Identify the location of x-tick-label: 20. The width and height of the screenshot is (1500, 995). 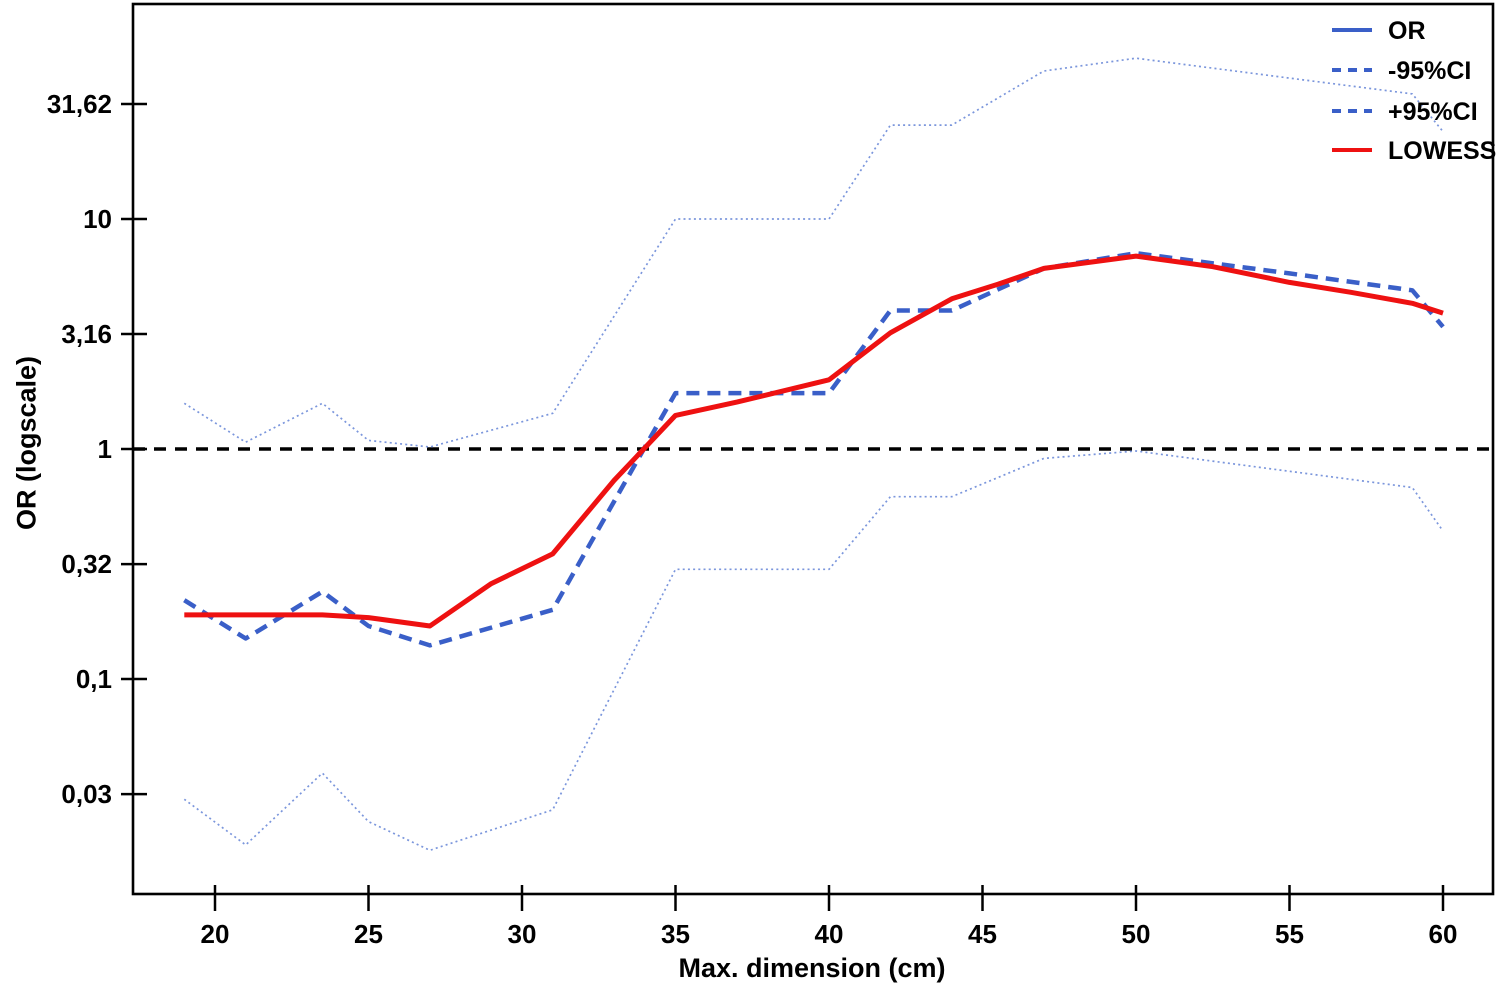
(215, 934).